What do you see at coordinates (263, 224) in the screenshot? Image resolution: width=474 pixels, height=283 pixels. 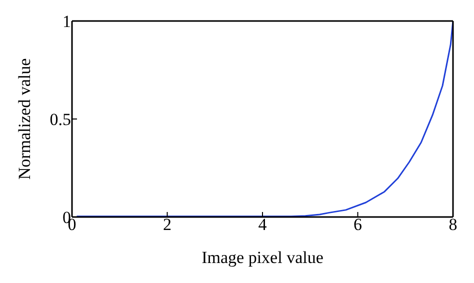 I see `x-tick-label: 4` at bounding box center [263, 224].